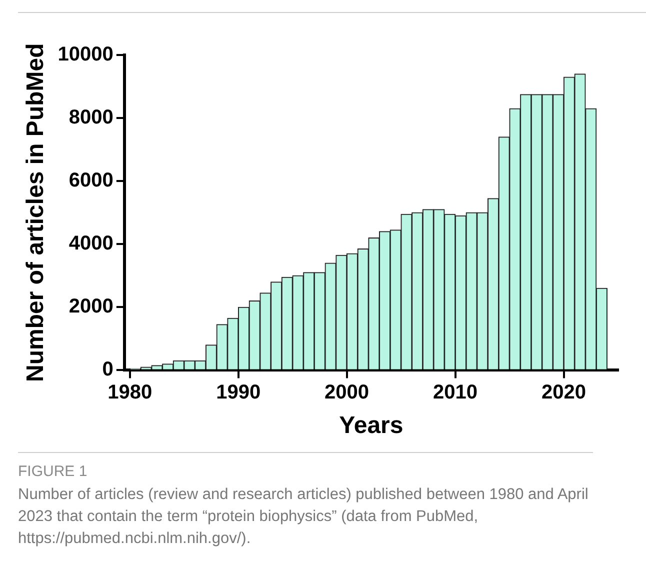  Describe the element at coordinates (564, 393) in the screenshot. I see `x-tick-label: 2020` at that location.